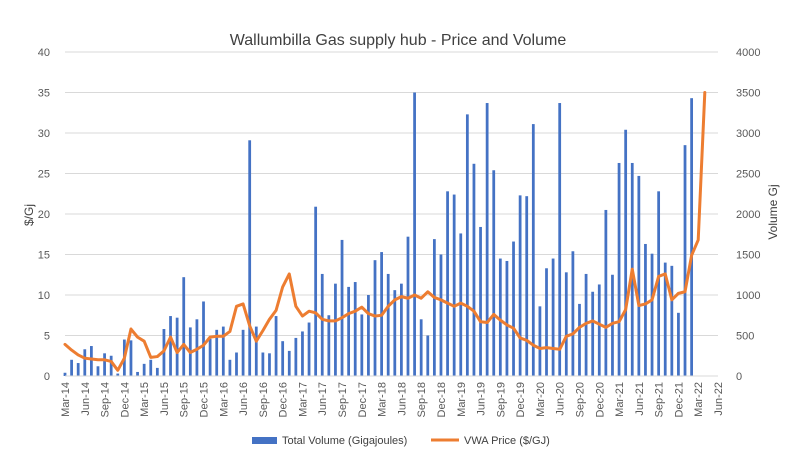  I want to click on x-tick-label: Dec-17, so click(363, 399).